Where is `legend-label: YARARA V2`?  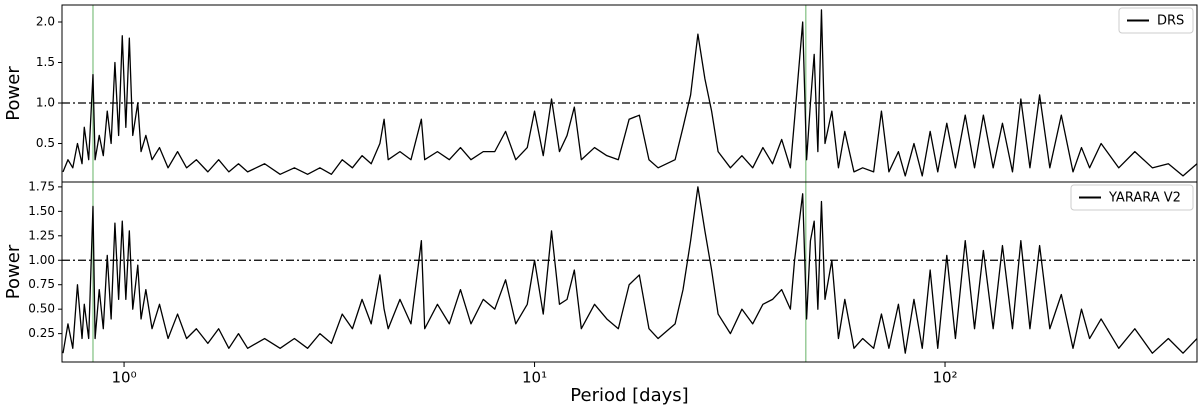 legend-label: YARARA V2 is located at coordinates (1144, 198).